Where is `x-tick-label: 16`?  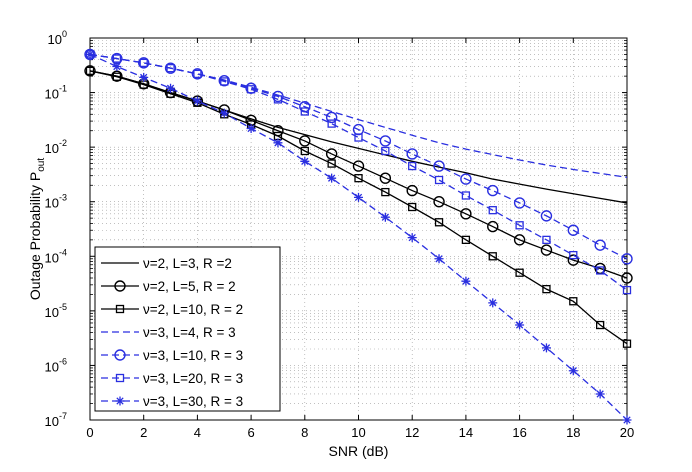 x-tick-label: 16 is located at coordinates (519, 432).